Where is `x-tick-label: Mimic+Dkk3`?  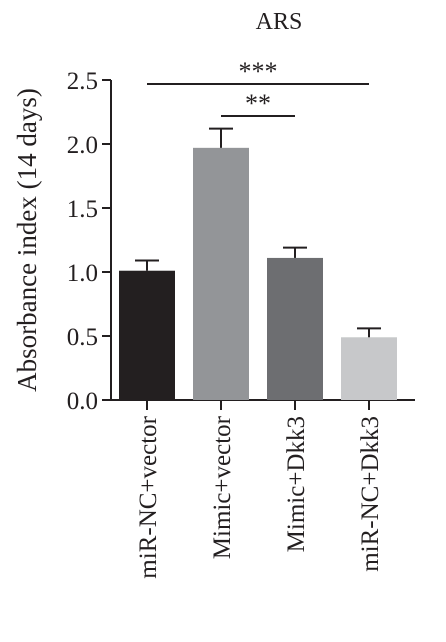
x-tick-label: Mimic+Dkk3 is located at coordinates (296, 484).